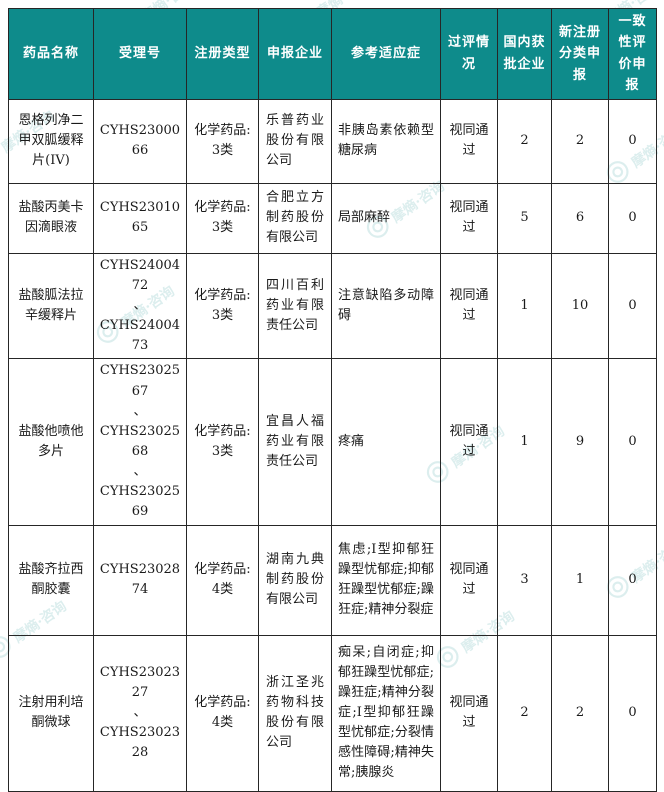  What do you see at coordinates (580, 580) in the screenshot?
I see `cell-new-reg-filings: 1` at bounding box center [580, 580].